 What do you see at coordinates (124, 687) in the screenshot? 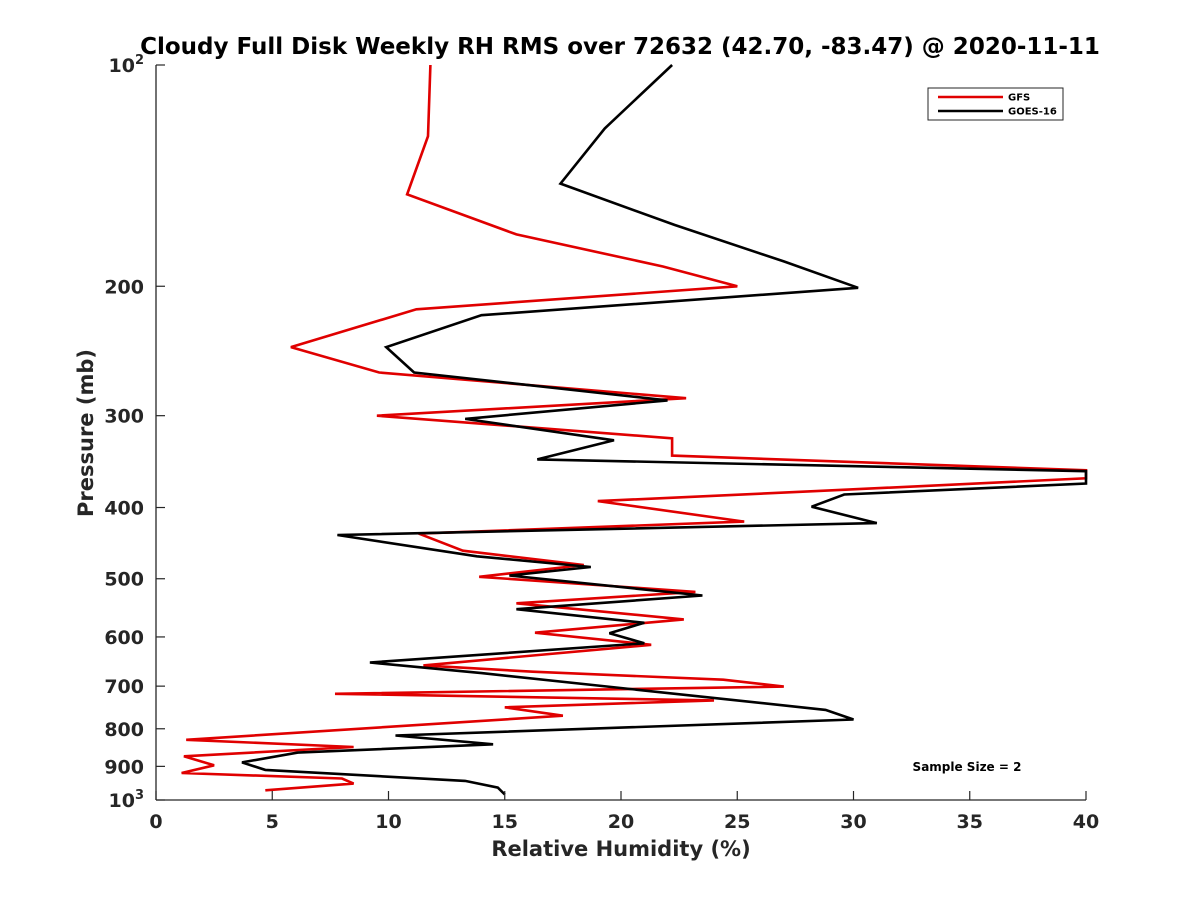
I see `y-tick-label: 700` at bounding box center [124, 687].